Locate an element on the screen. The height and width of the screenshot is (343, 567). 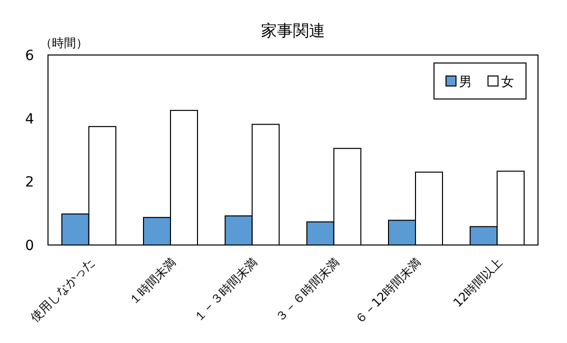
y-tick-label: 2 is located at coordinates (29, 182).